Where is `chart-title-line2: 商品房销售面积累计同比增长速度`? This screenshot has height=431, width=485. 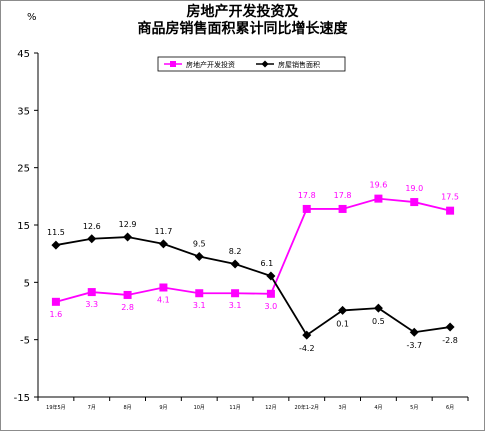 chart-title-line2: 商品房销售面积累计同比增长速度 is located at coordinates (242, 29).